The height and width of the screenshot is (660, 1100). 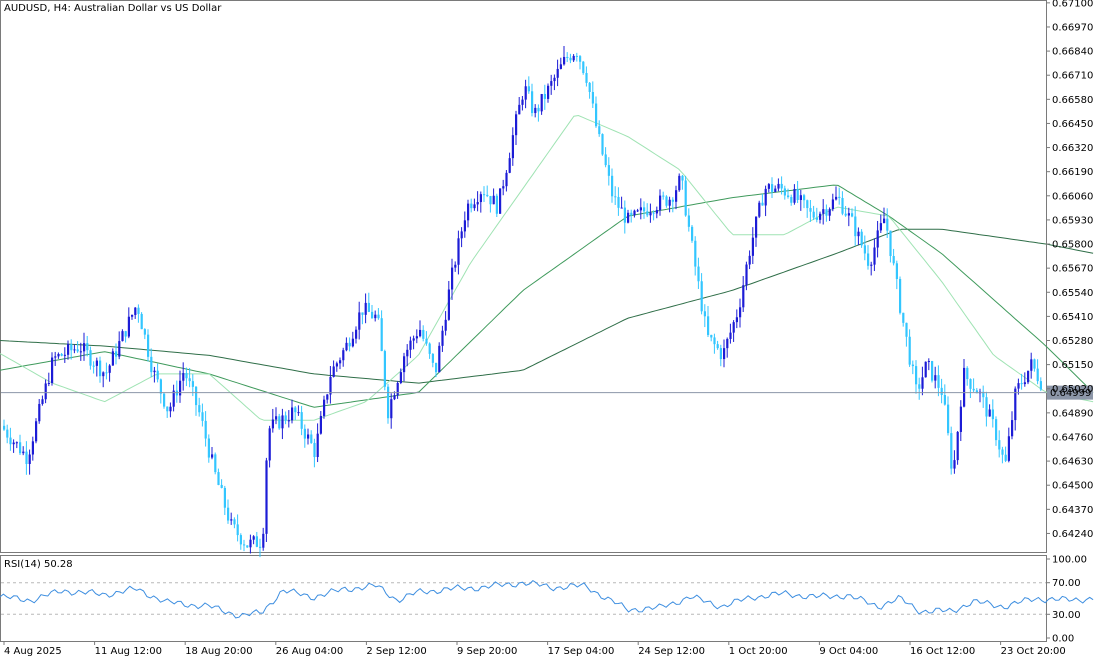 What do you see at coordinates (1072, 76) in the screenshot?
I see `price-tick-label: 0.66710` at bounding box center [1072, 76].